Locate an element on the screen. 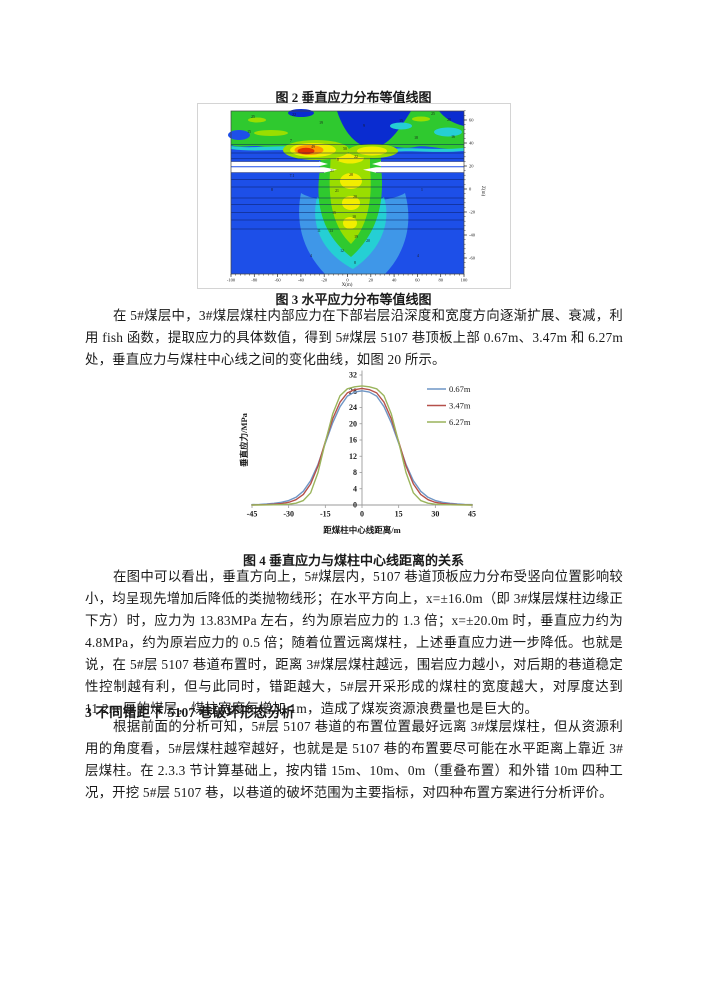 This screenshot has height=1000, width=707. svg-text: 11 is located at coordinates (319, 231).